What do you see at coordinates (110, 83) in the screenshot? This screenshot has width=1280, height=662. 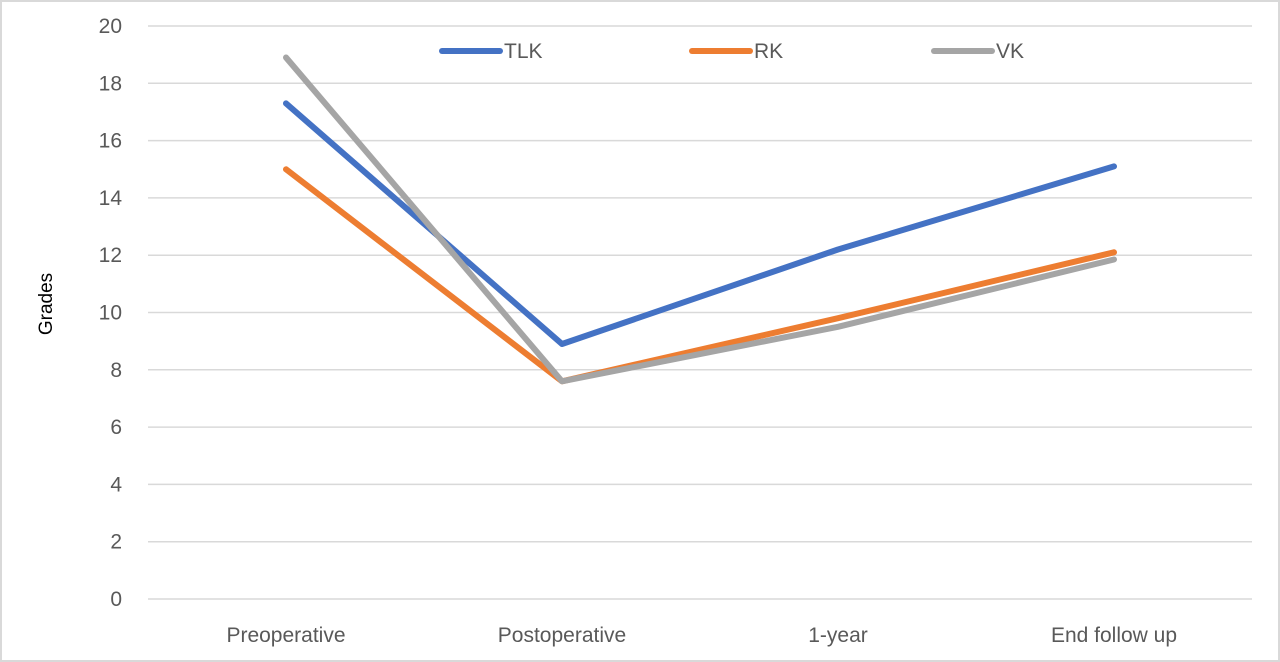 I see `y-tick-label: 18` at bounding box center [110, 83].